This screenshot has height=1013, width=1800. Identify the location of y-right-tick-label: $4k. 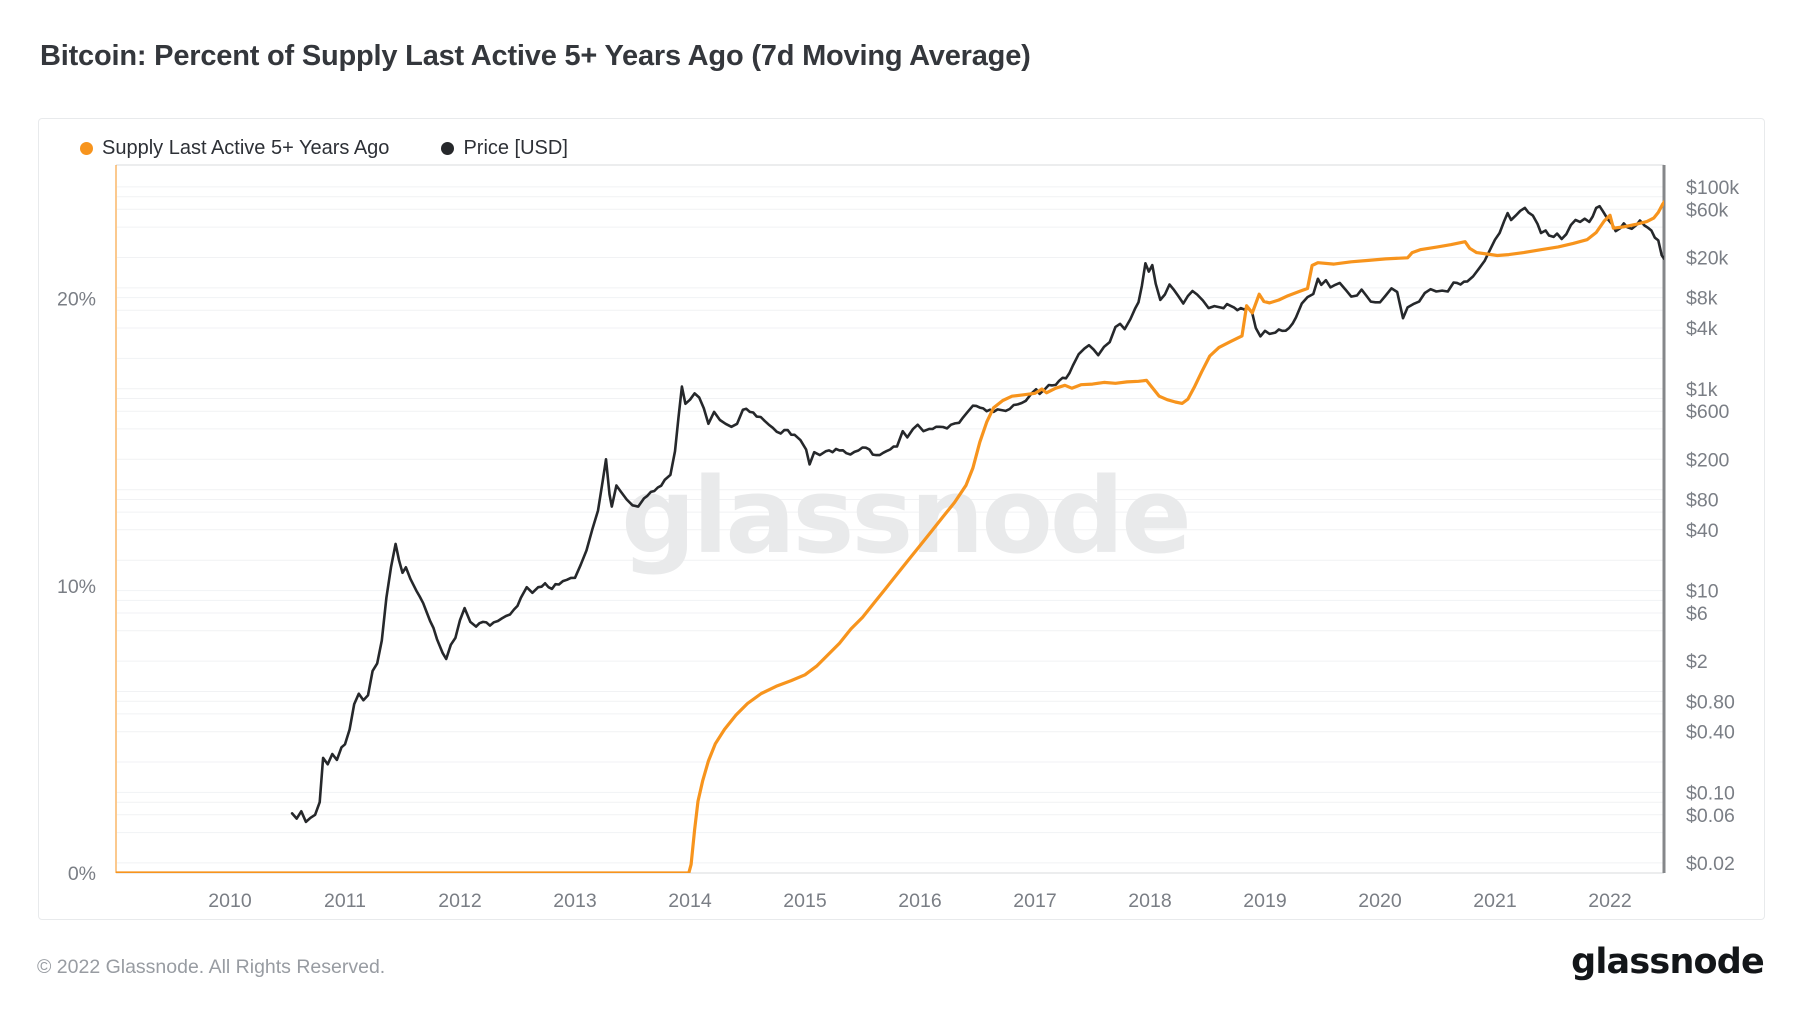
(1702, 329).